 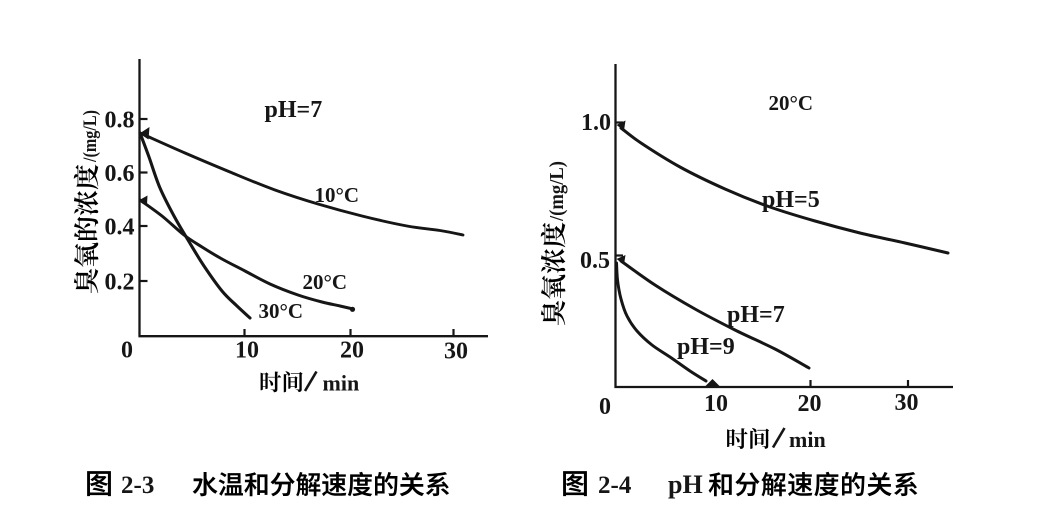 What do you see at coordinates (706, 347) in the screenshot?
I see `svg-text: pH=9` at bounding box center [706, 347].